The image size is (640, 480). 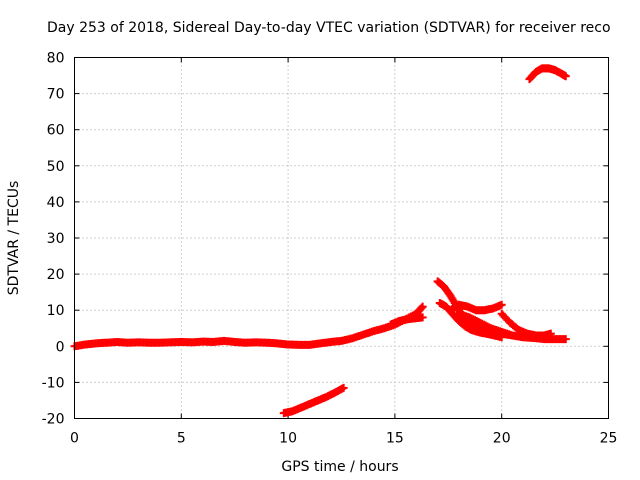 What do you see at coordinates (609, 439) in the screenshot?
I see `x-tick-label: 25` at bounding box center [609, 439].